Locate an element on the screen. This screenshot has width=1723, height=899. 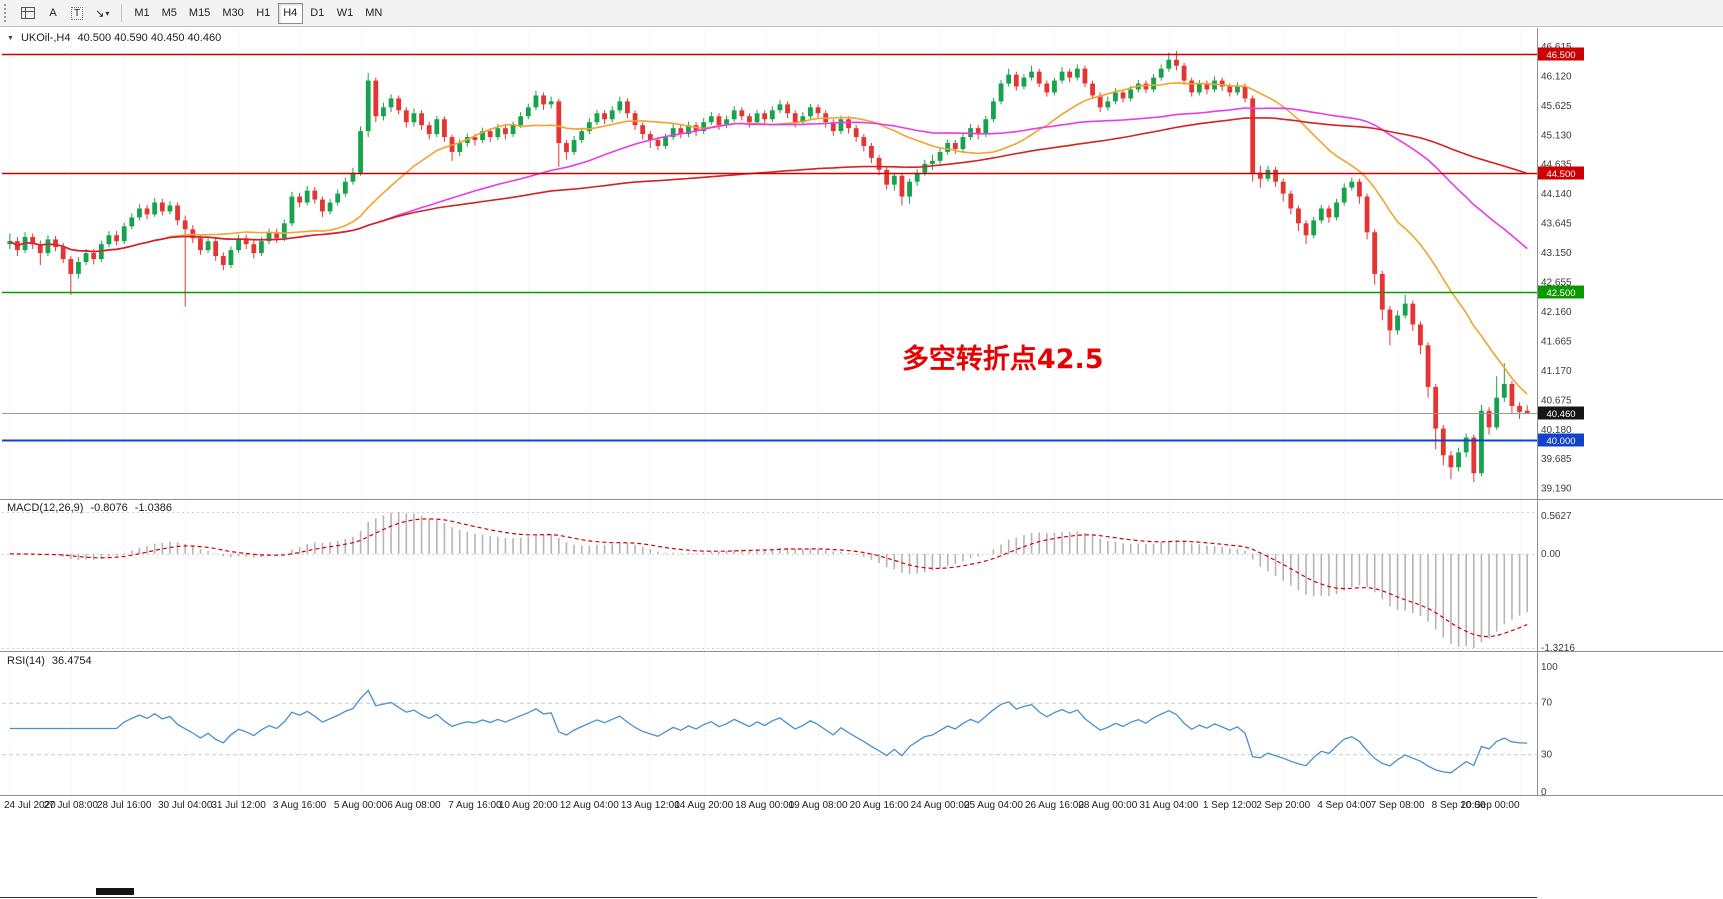
svg-text: 40.000 is located at coordinates (1560, 441).